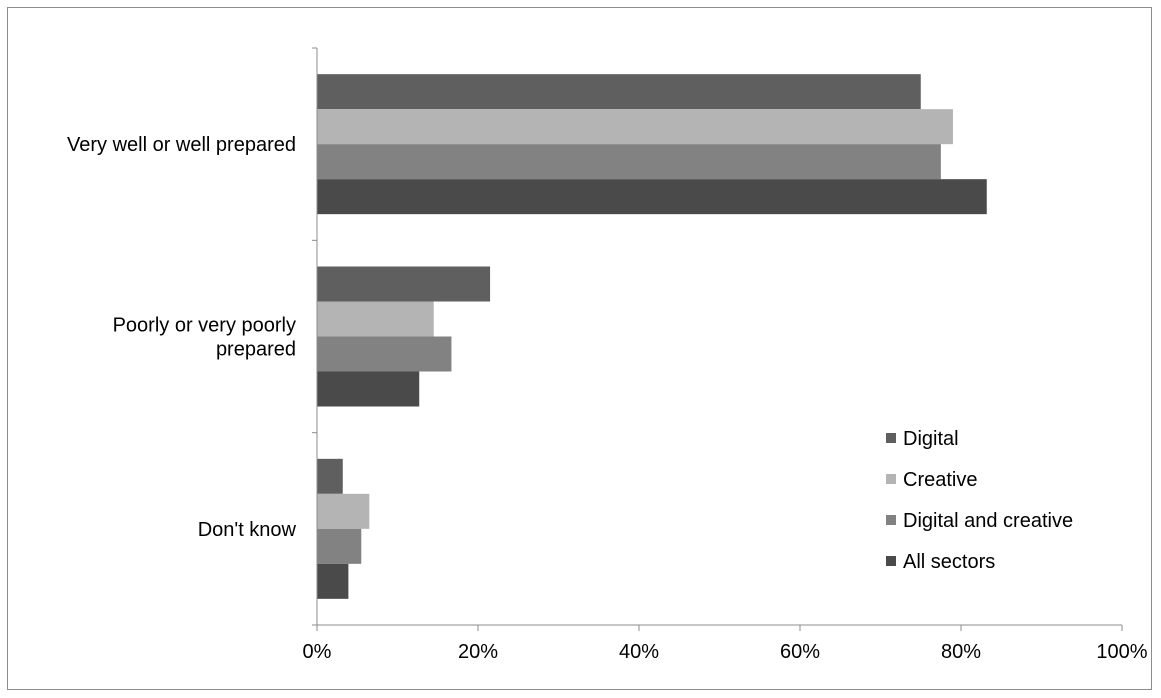 This screenshot has width=1161, height=698. What do you see at coordinates (961, 652) in the screenshot?
I see `x-tick-label: 80%` at bounding box center [961, 652].